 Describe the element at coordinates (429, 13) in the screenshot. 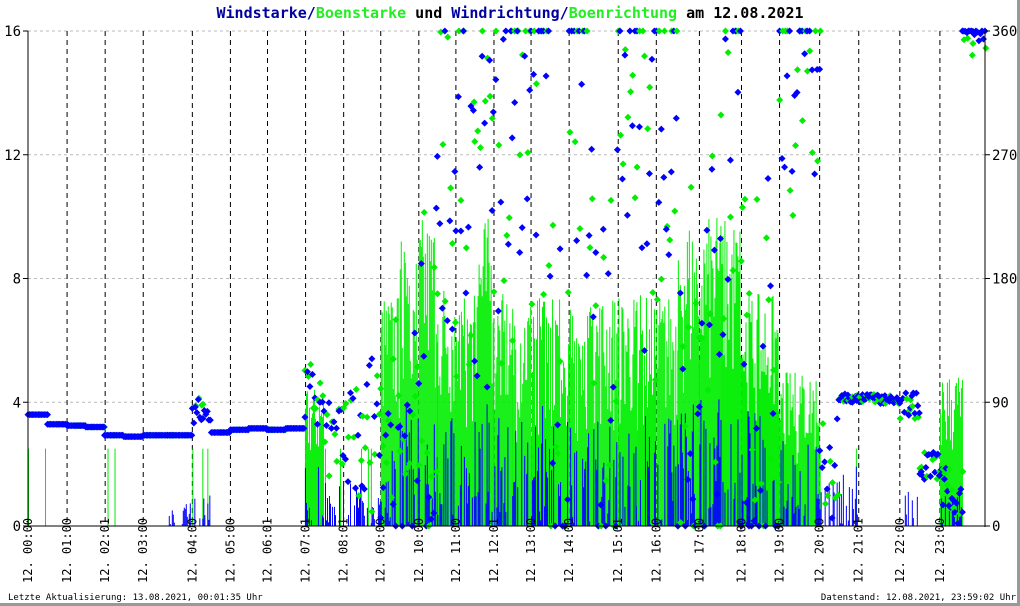

I see `title-und: und` at that location.